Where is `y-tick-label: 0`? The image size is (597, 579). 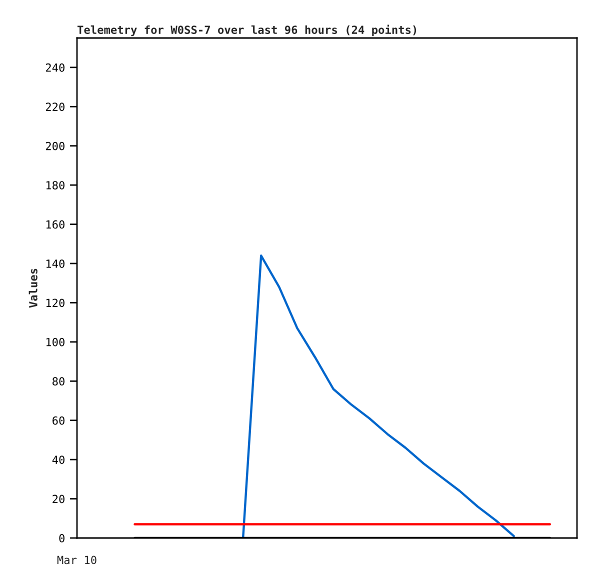 y-tick-label: 0 is located at coordinates (61, 538).